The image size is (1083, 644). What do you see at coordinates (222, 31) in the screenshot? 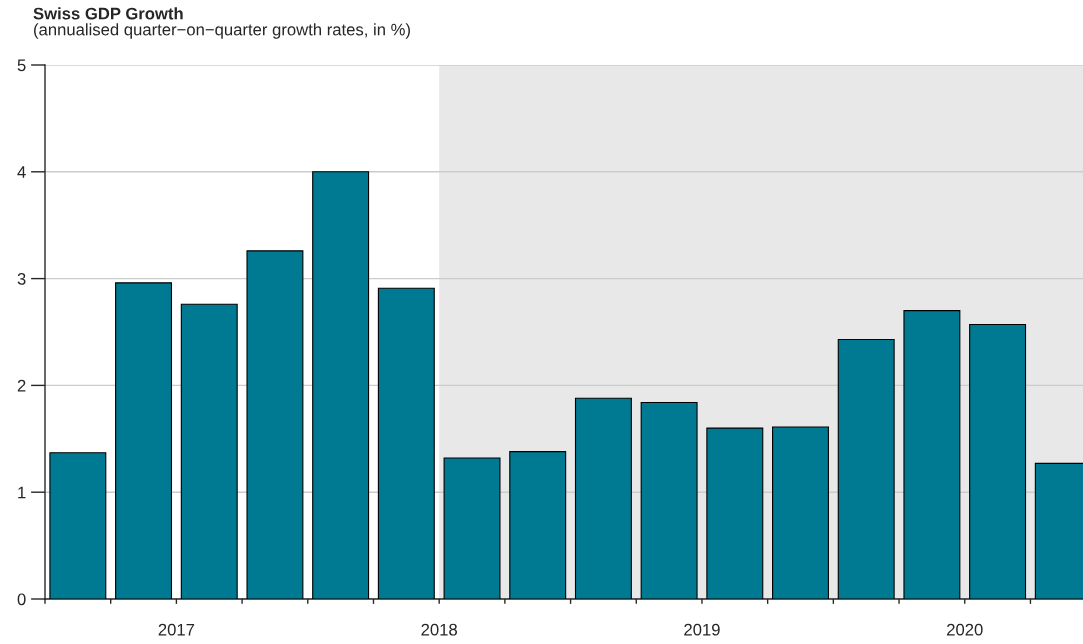
I see `chart-subtitle: (annualised quarter−on−quarter growth rates, in %)` at bounding box center [222, 31].